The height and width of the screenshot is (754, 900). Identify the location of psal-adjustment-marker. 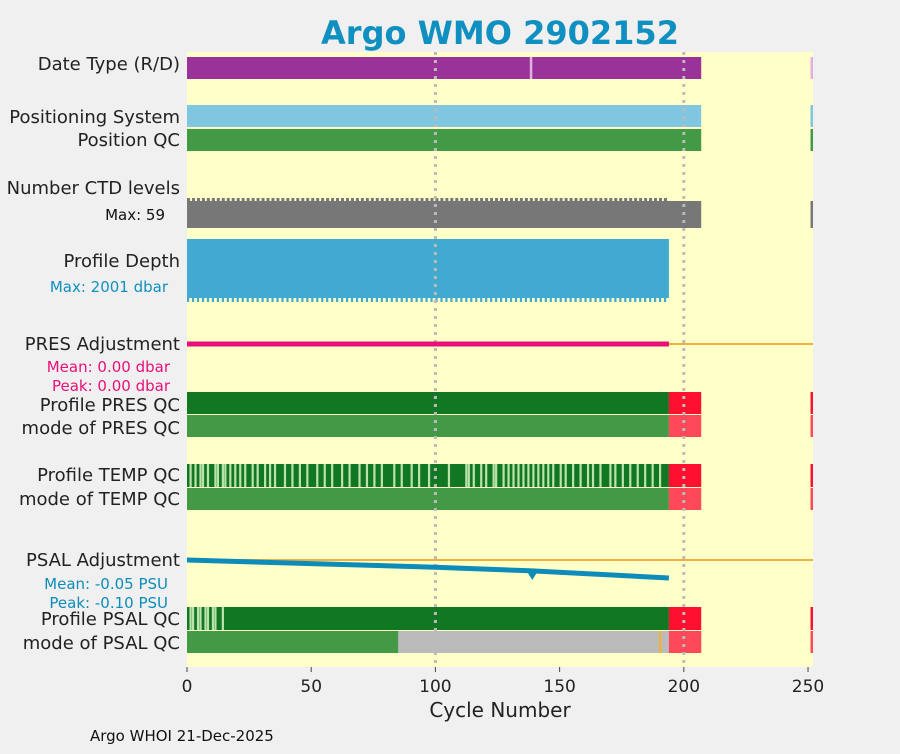
(532, 576).